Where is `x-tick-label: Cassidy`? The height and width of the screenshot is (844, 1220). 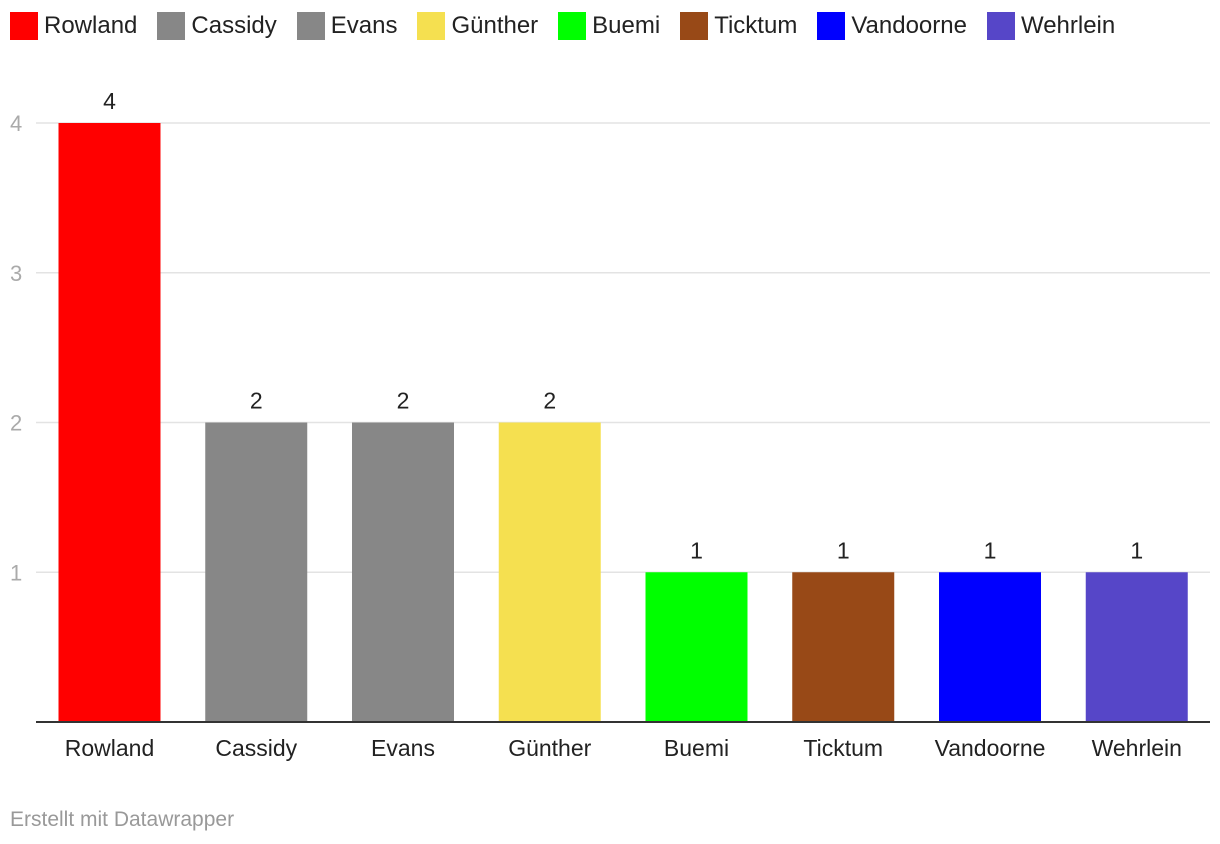
x-tick-label: Cassidy is located at coordinates (256, 748).